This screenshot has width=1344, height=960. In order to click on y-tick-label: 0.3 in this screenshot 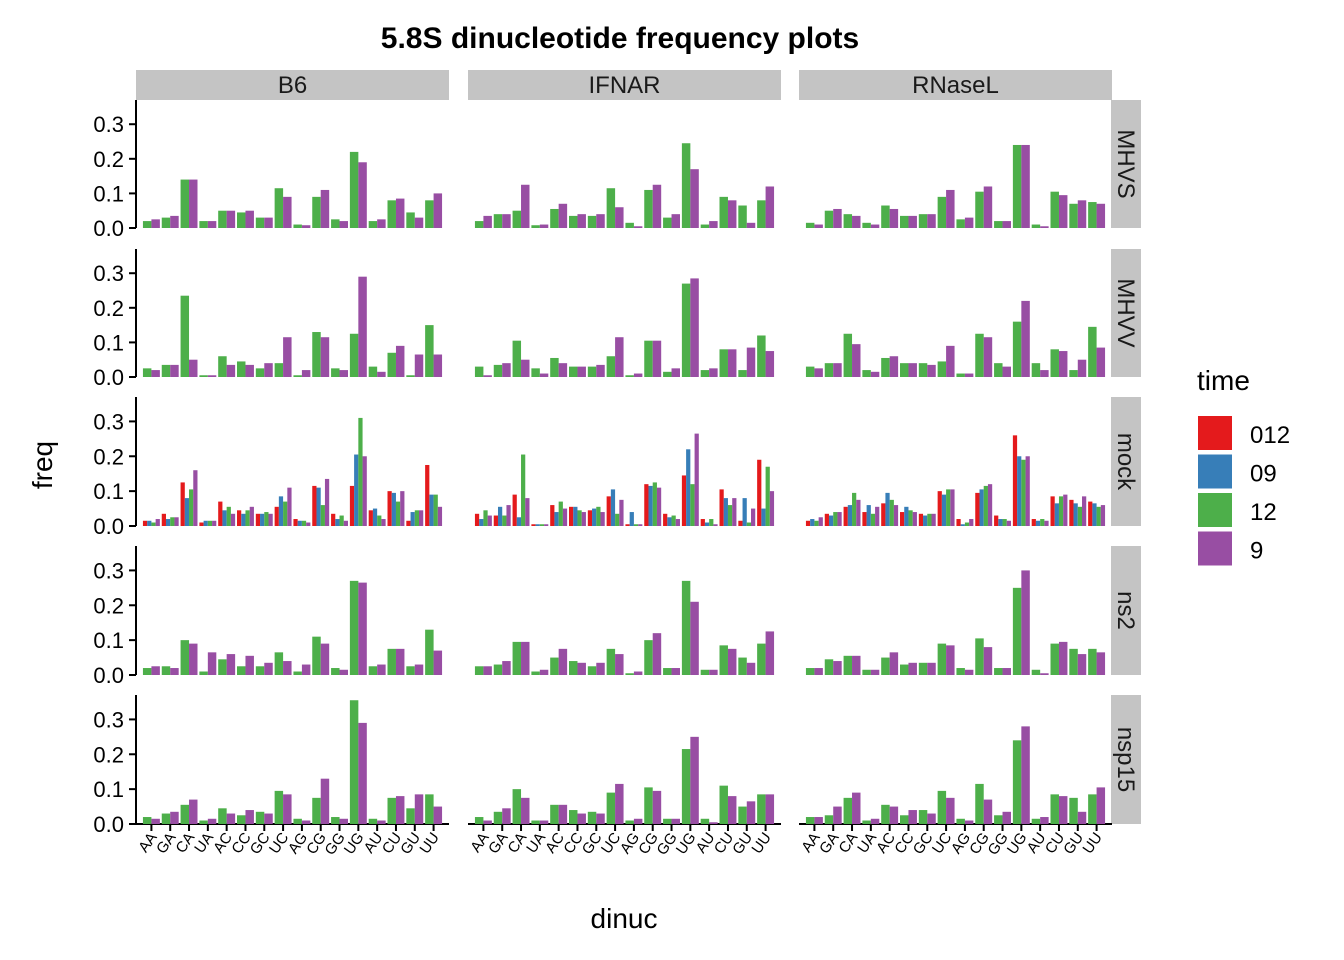, I will do `click(108, 273)`.